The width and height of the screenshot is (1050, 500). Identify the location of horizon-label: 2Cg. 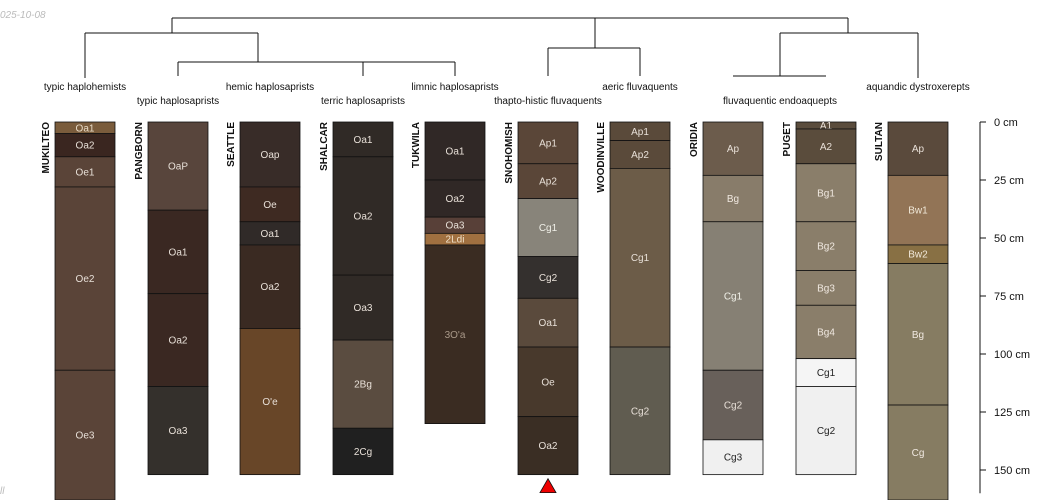
(363, 452).